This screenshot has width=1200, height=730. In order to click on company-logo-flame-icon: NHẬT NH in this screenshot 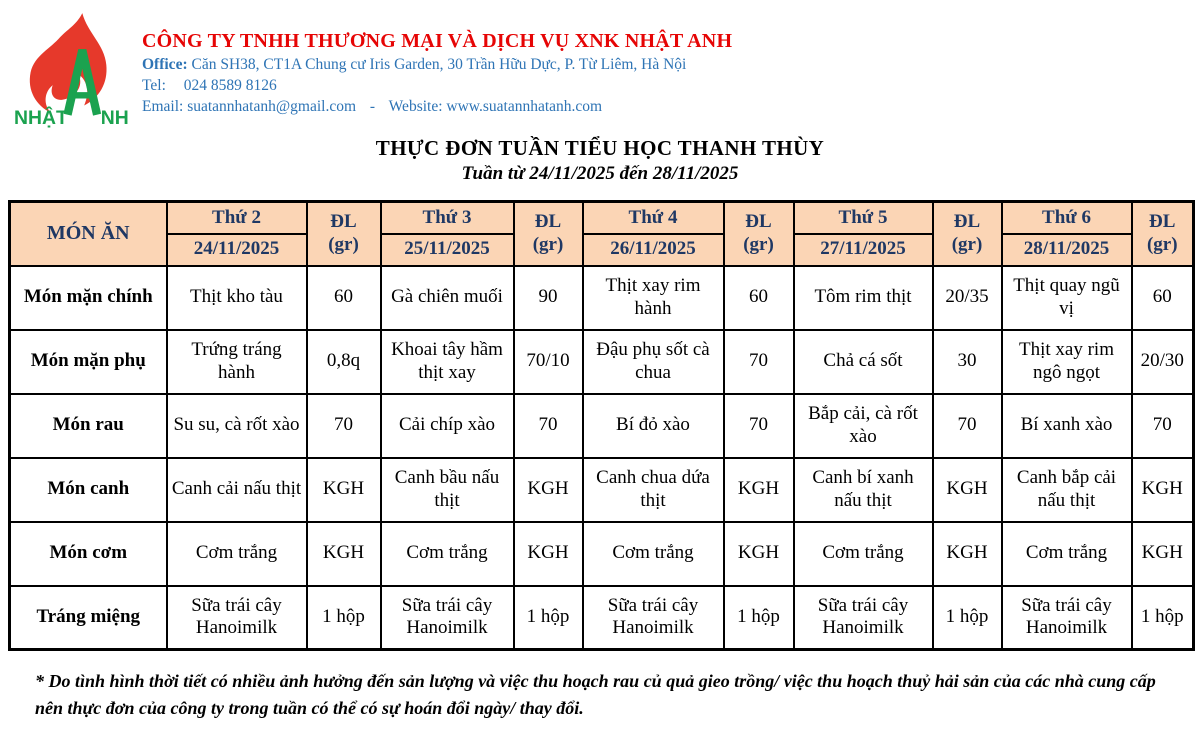, I will do `click(71, 70)`.